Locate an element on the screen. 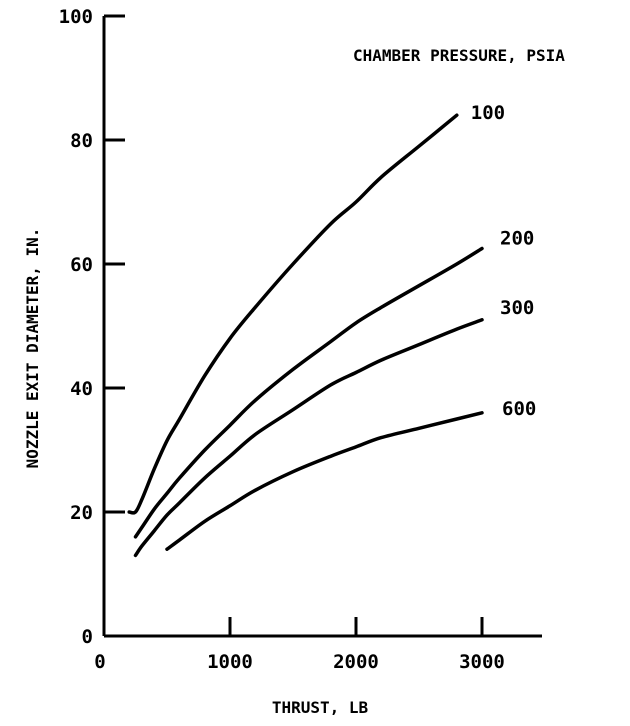 This screenshot has width=630, height=726. x-axis-title: THRUST, LB is located at coordinates (320, 707).